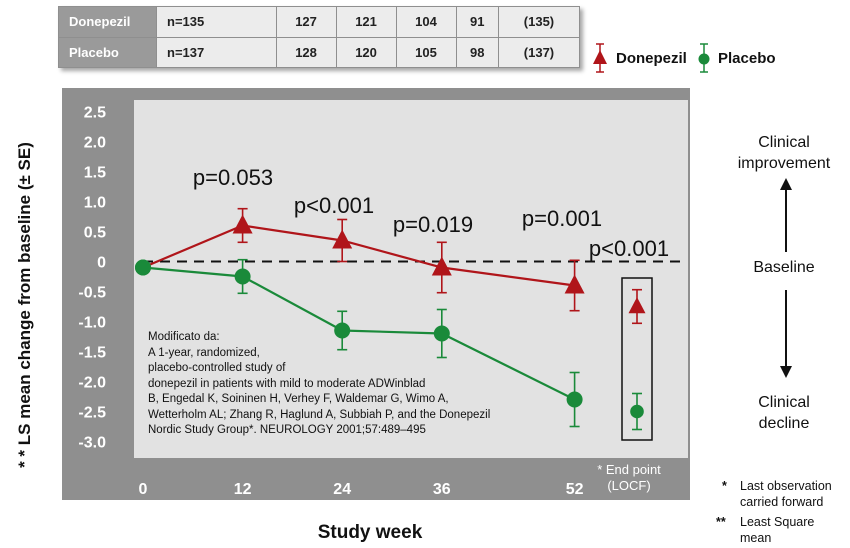 The image size is (850, 548). Describe the element at coordinates (600, 58) in the screenshot. I see `legend-donepezil-marker` at that location.